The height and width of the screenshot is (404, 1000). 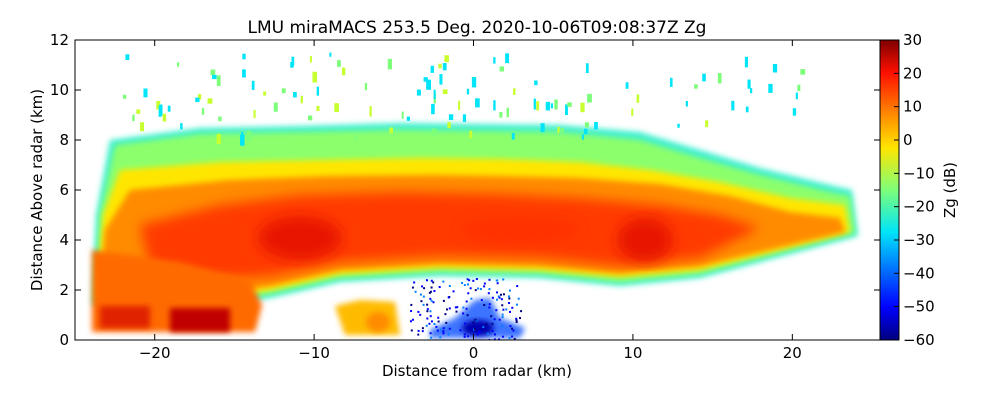 I want to click on y-tick-label: 4, so click(x=64, y=240).